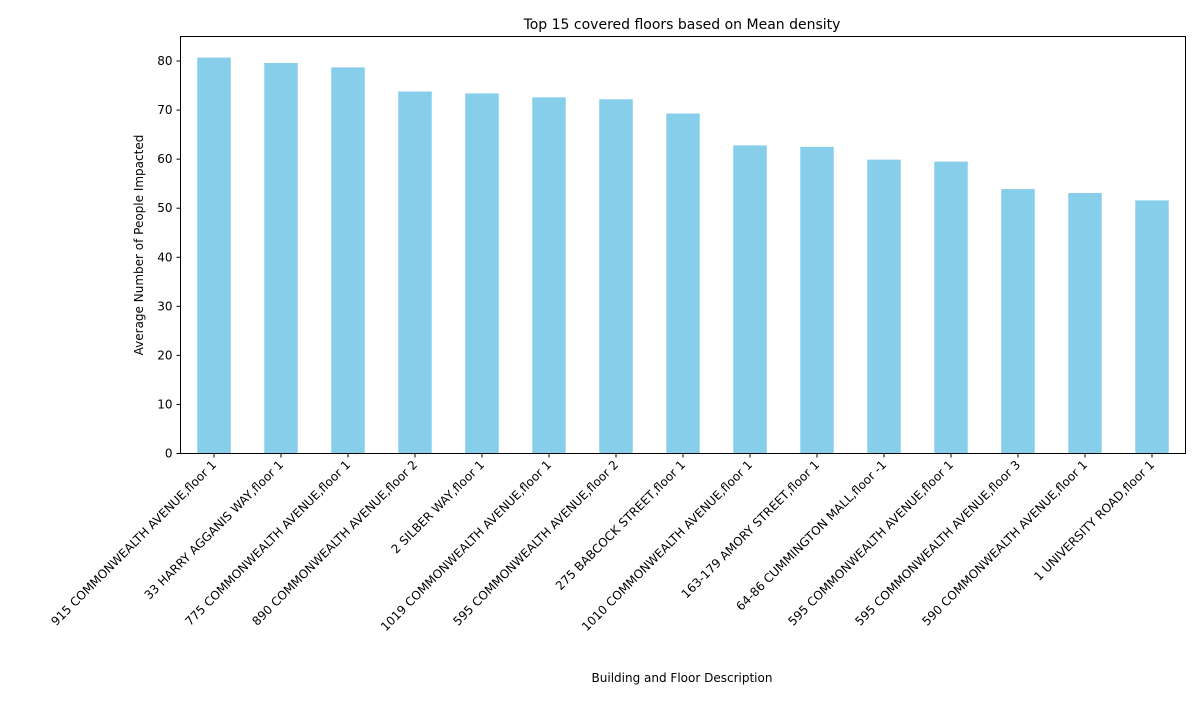 The height and width of the screenshot is (704, 1200). What do you see at coordinates (164, 355) in the screenshot?
I see `y-tick-label: 20` at bounding box center [164, 355].